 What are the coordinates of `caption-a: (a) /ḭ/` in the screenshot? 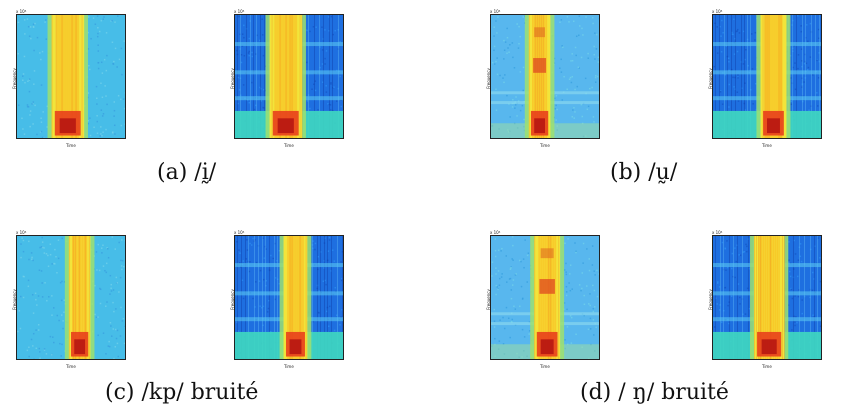 It's located at (187, 172).